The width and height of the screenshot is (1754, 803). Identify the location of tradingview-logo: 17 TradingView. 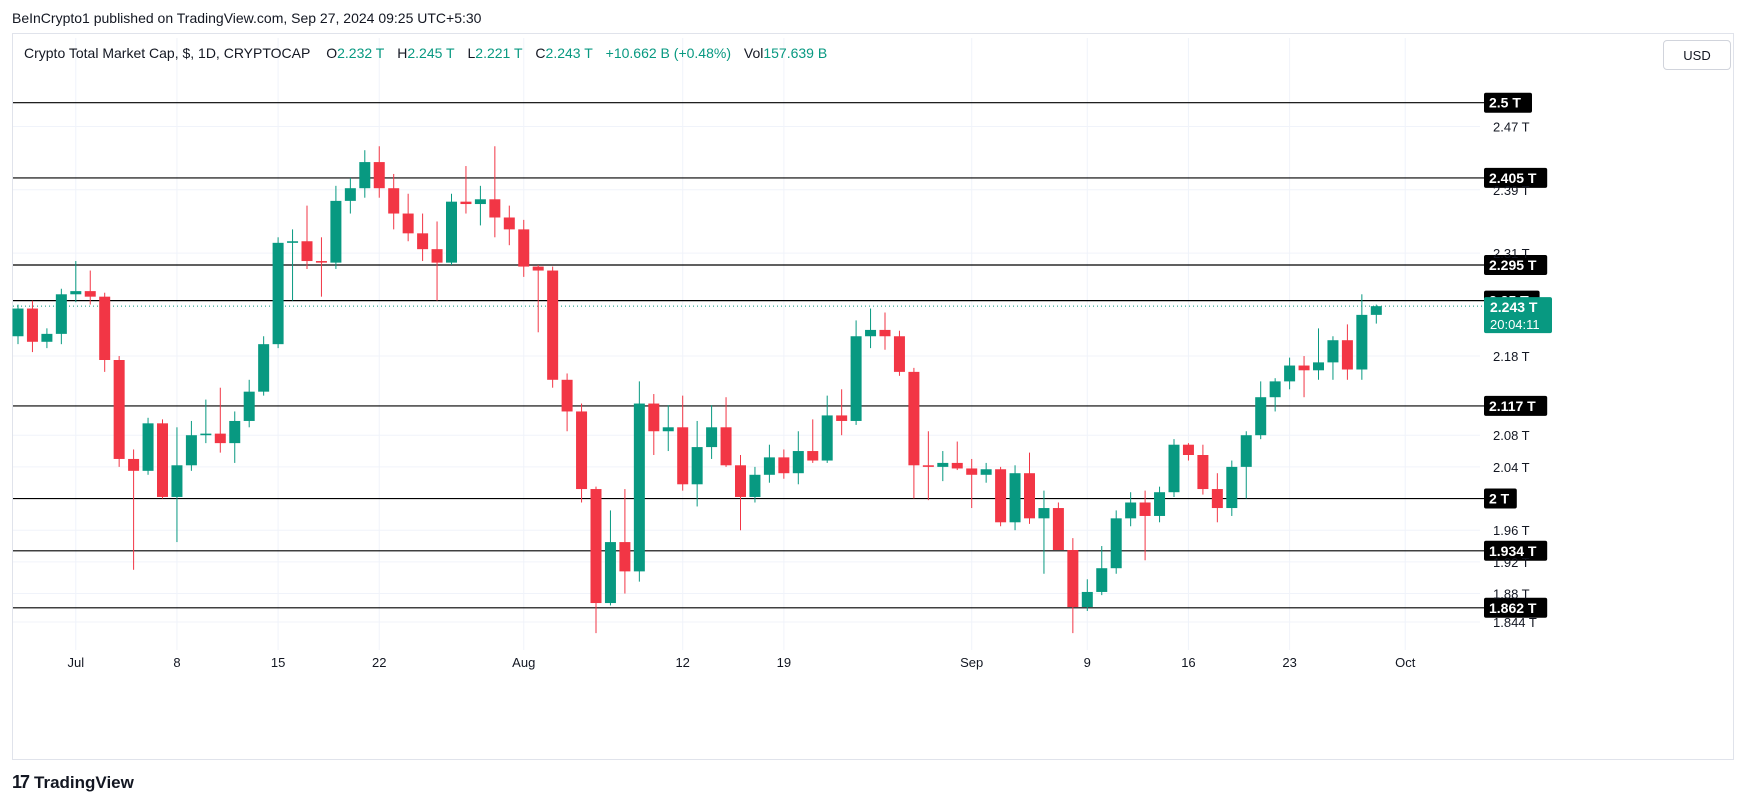
(73, 782).